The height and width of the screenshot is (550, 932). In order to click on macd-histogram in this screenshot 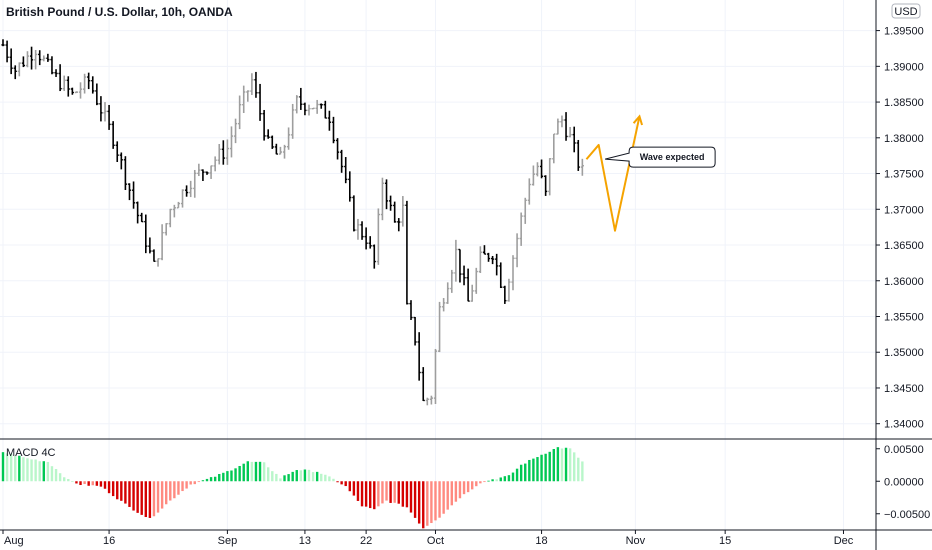, I will do `click(292, 488)`.